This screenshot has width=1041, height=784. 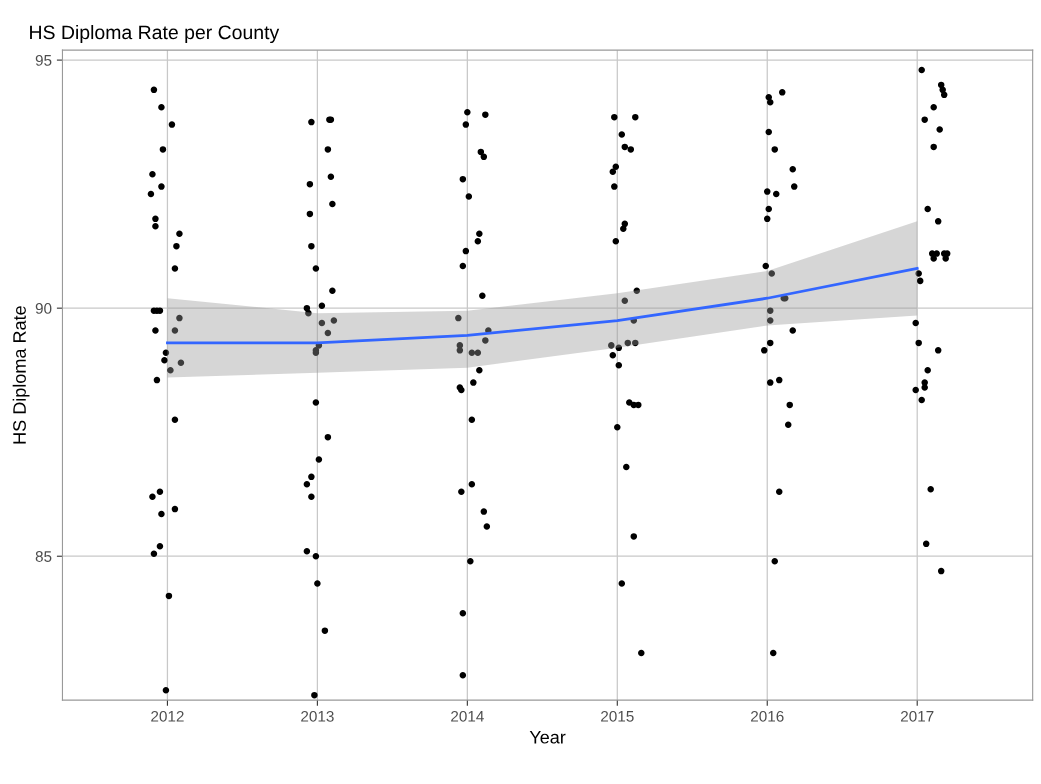 I want to click on x-tick-label: 2017, so click(x=917, y=716).